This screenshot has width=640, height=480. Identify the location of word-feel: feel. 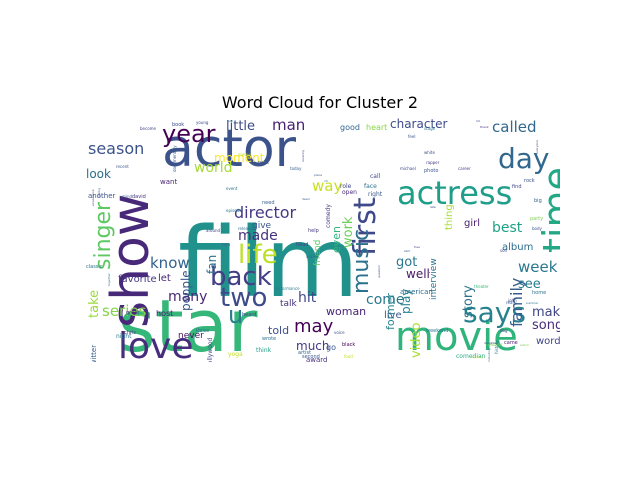
(411, 136).